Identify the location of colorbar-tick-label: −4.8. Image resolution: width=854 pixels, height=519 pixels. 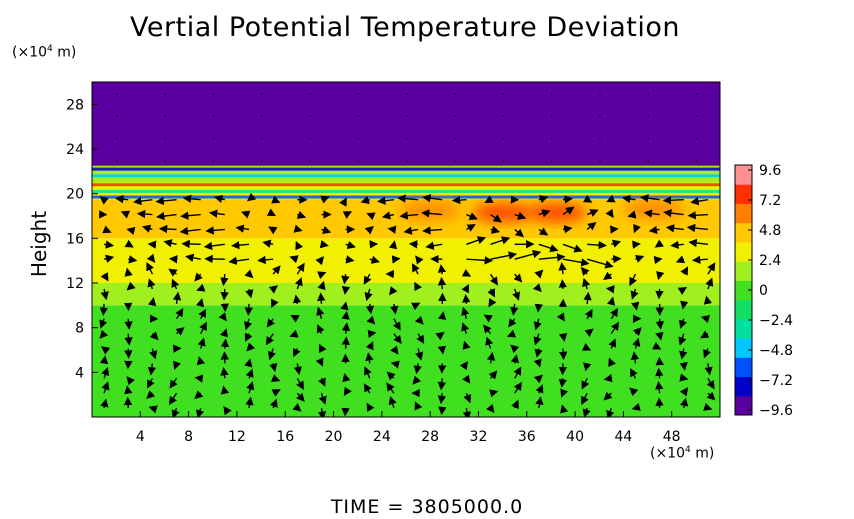
(776, 351).